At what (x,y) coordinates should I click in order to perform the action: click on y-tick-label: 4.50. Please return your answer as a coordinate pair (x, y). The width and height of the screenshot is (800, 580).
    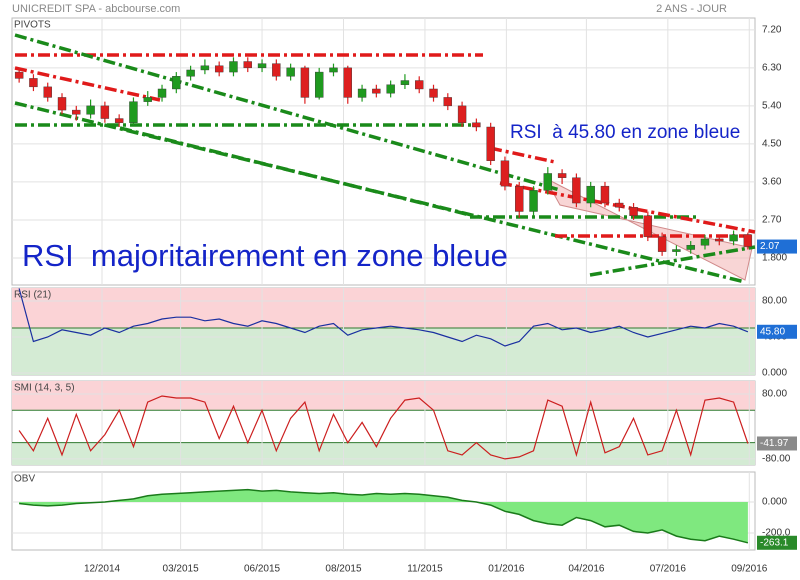
    Looking at the image, I should click on (772, 144).